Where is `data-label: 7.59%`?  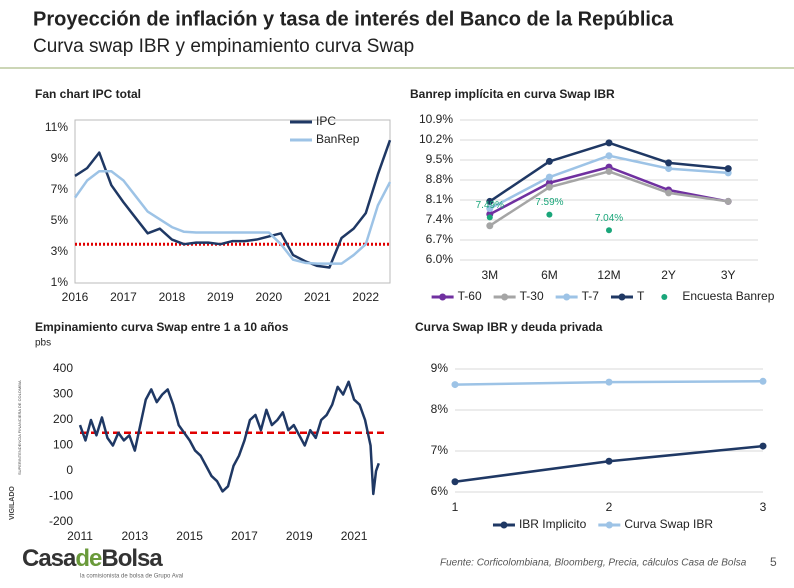
data-label: 7.59% is located at coordinates (549, 202).